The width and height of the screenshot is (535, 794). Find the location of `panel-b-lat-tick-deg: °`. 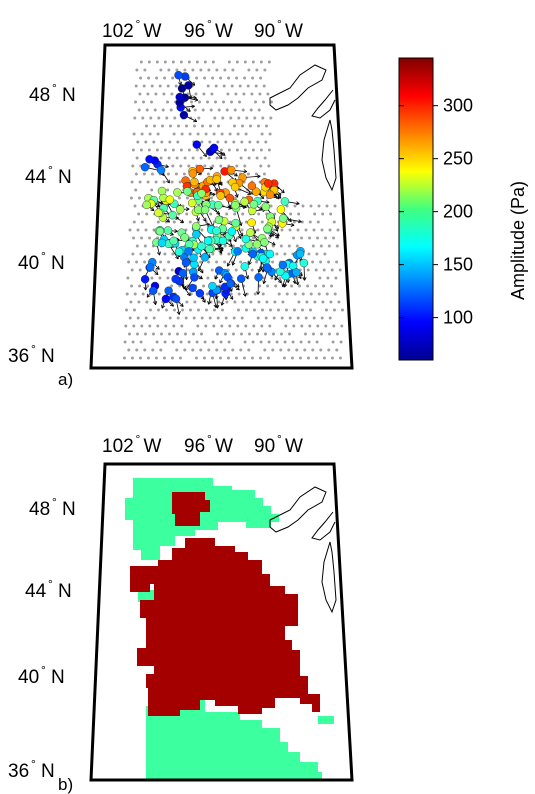

panel-b-lat-tick-deg: ° is located at coordinates (54, 502).